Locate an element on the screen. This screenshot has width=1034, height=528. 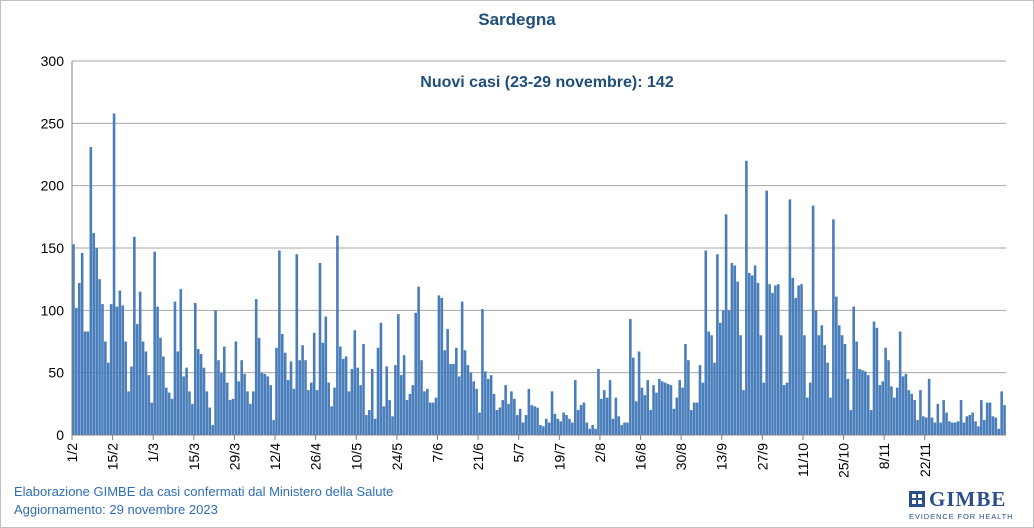
y-axis-tick-labels: 0 50 100 150 200 250 300 is located at coordinates (53, 248).